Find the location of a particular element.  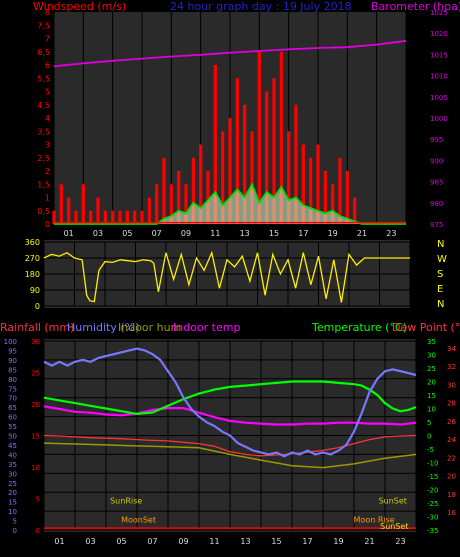

indoor-humidity-line is located at coordinates (230, 455).